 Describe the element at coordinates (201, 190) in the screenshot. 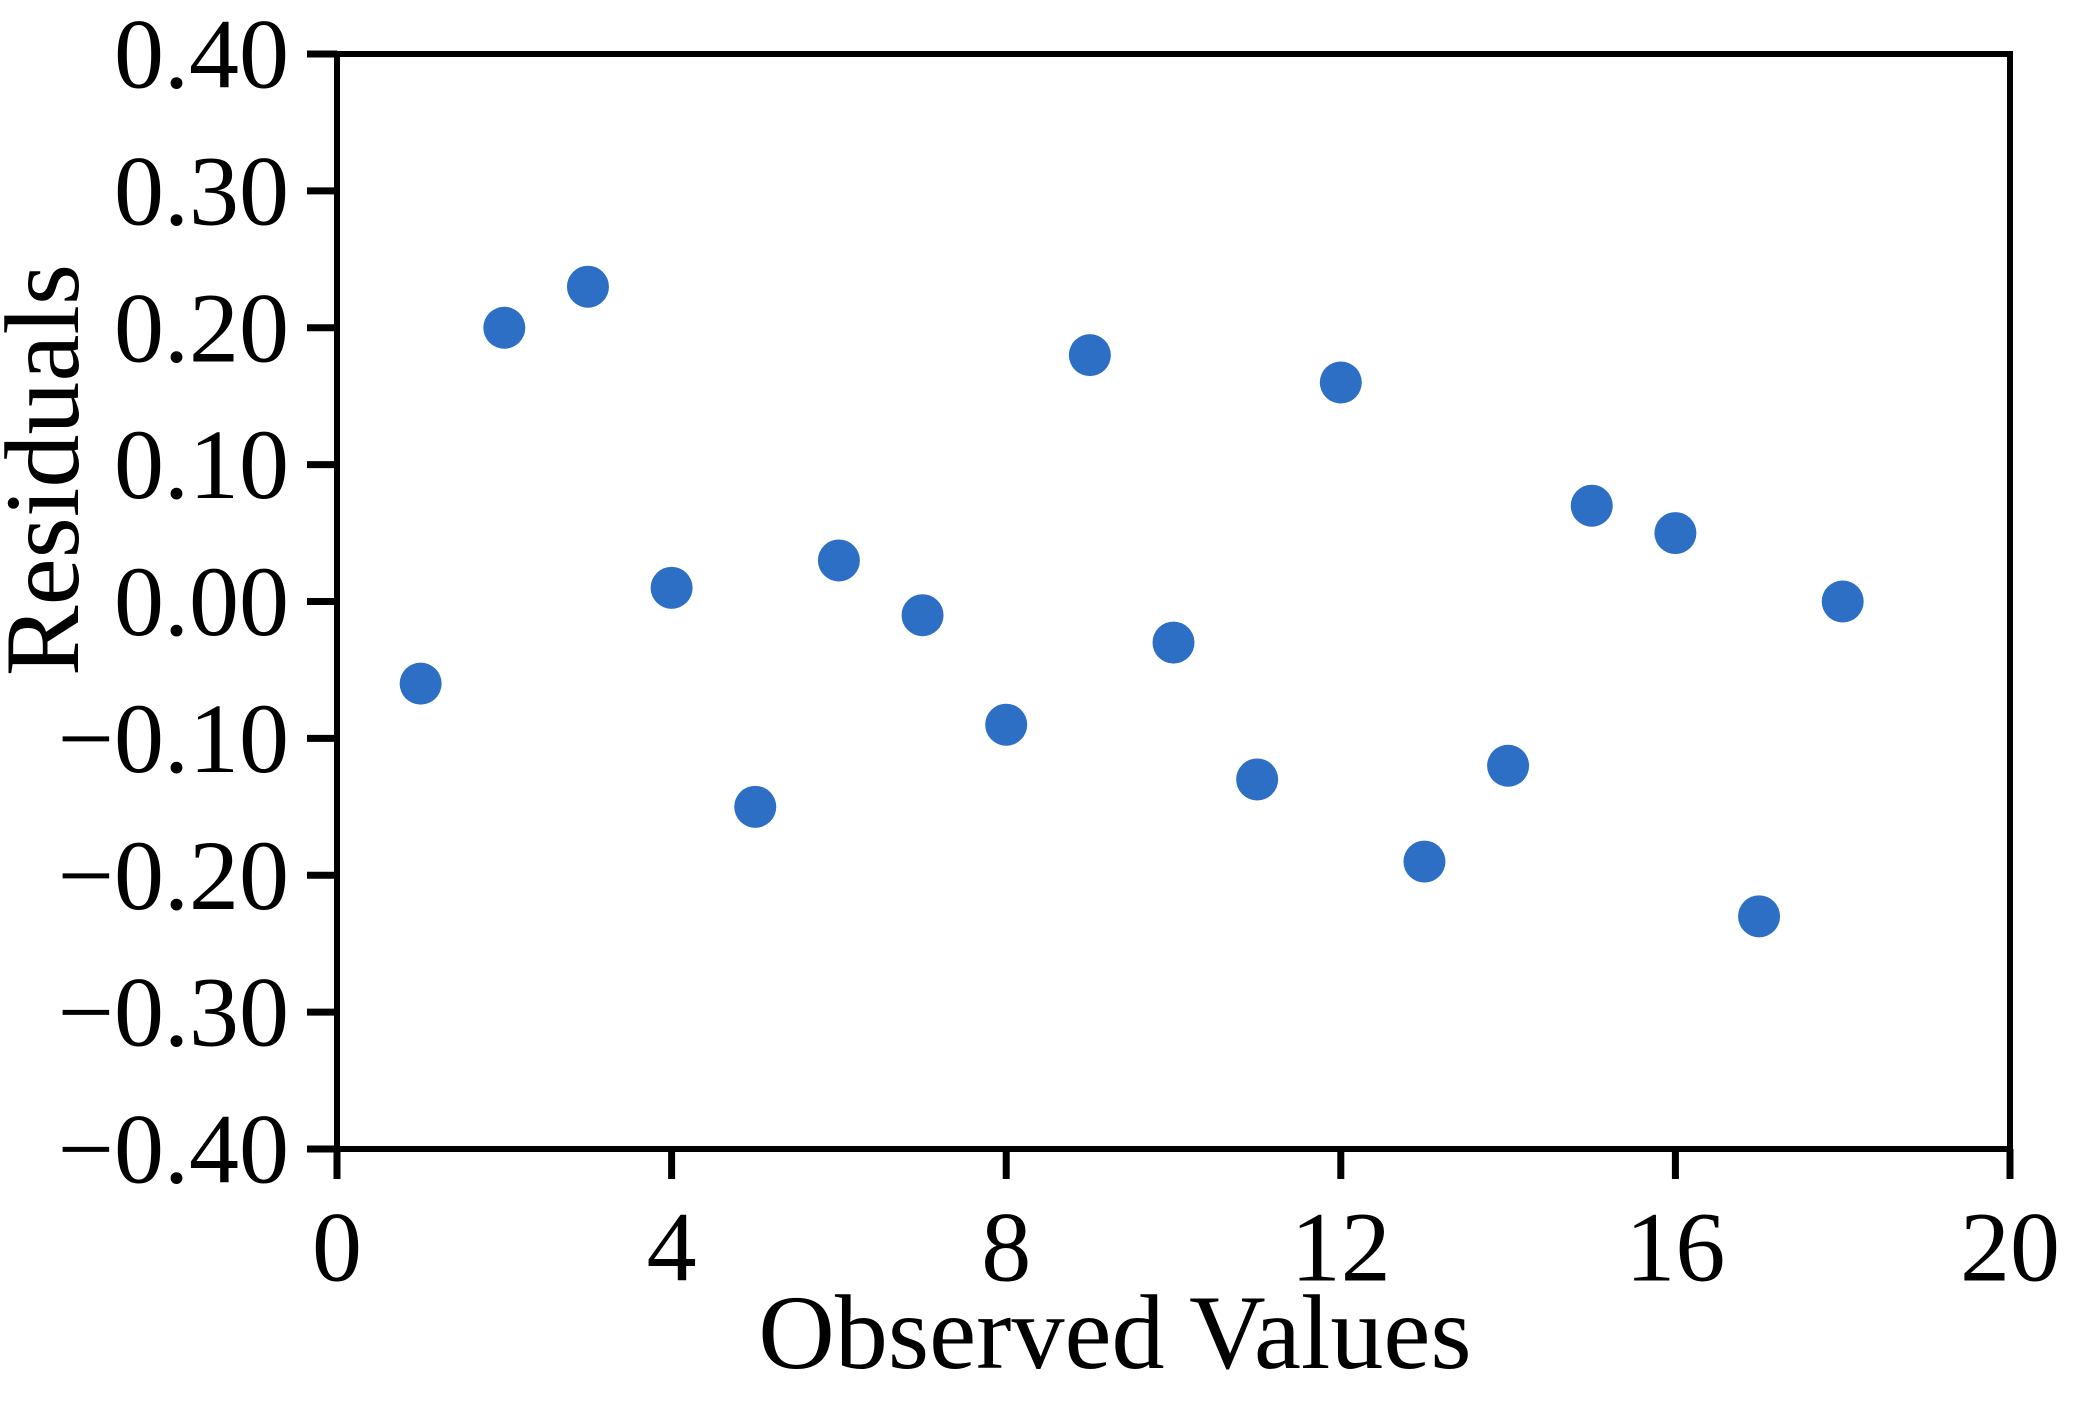

I see `y-tick-label: 0.30` at that location.